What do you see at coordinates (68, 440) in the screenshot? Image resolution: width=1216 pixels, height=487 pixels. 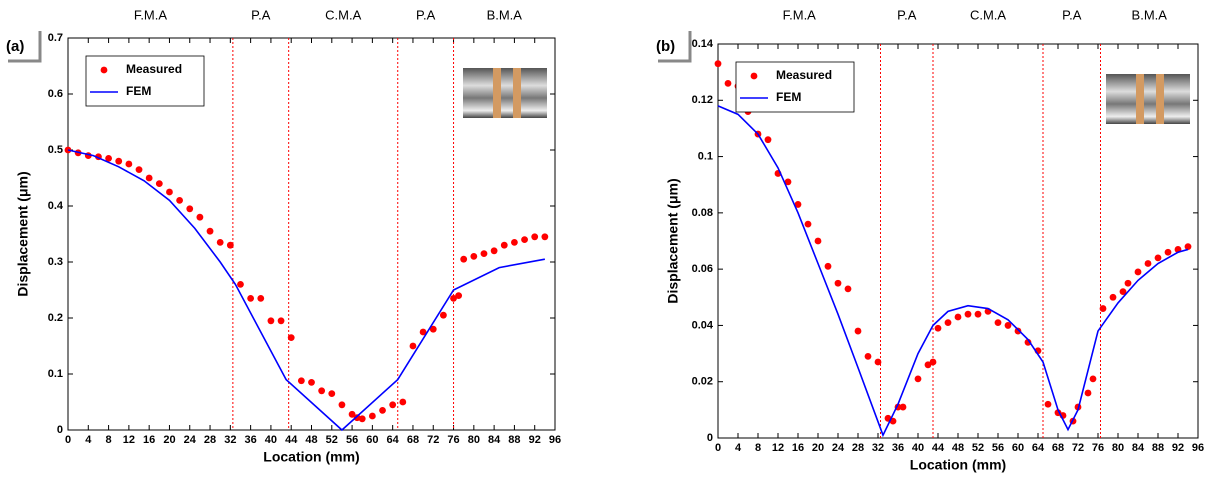 I see `x-tick-label: 0` at bounding box center [68, 440].